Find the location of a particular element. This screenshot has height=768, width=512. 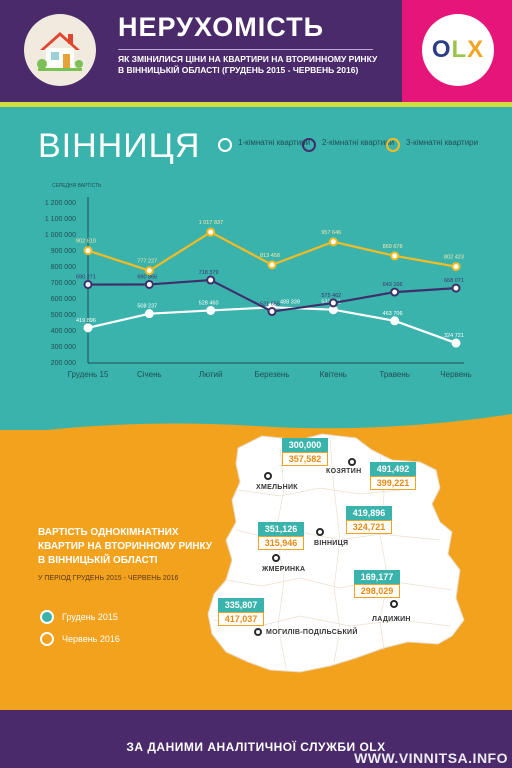

olx-logo: OLX is located at coordinates (458, 50).